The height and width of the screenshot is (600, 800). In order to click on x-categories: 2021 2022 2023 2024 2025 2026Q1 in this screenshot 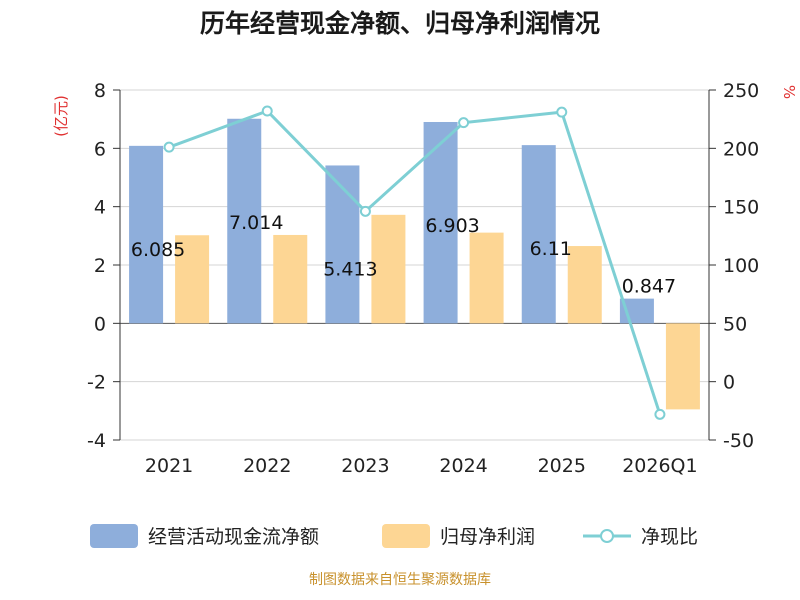, I will do `click(421, 466)`.